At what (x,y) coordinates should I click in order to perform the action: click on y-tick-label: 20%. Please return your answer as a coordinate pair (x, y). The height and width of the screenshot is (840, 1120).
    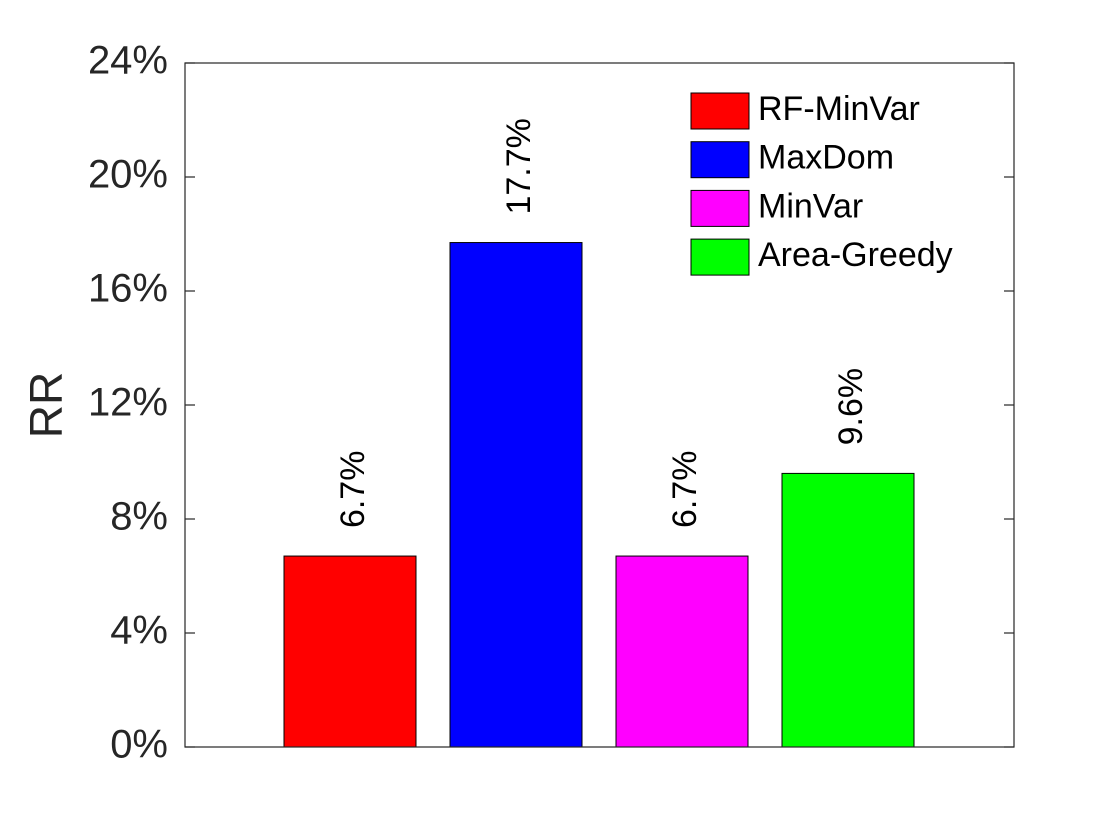
    Looking at the image, I should click on (128, 175).